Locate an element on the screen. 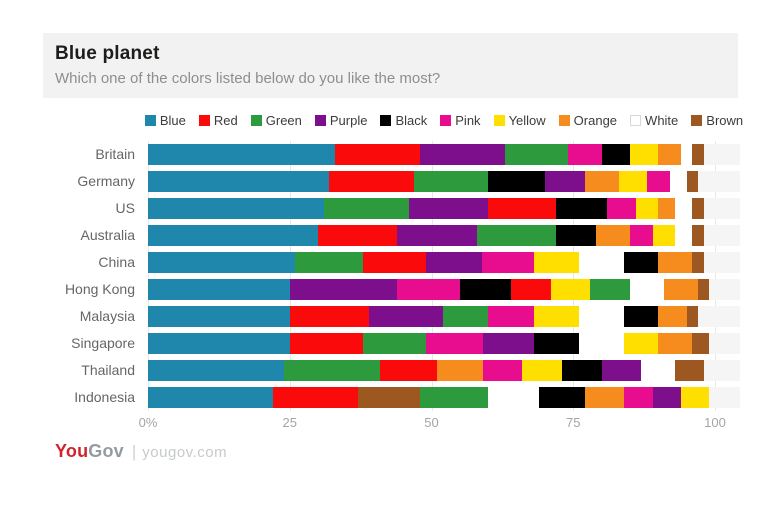 Image resolution: width=779 pixels, height=506 pixels. footer: YouGov | yougov.com is located at coordinates (417, 451).